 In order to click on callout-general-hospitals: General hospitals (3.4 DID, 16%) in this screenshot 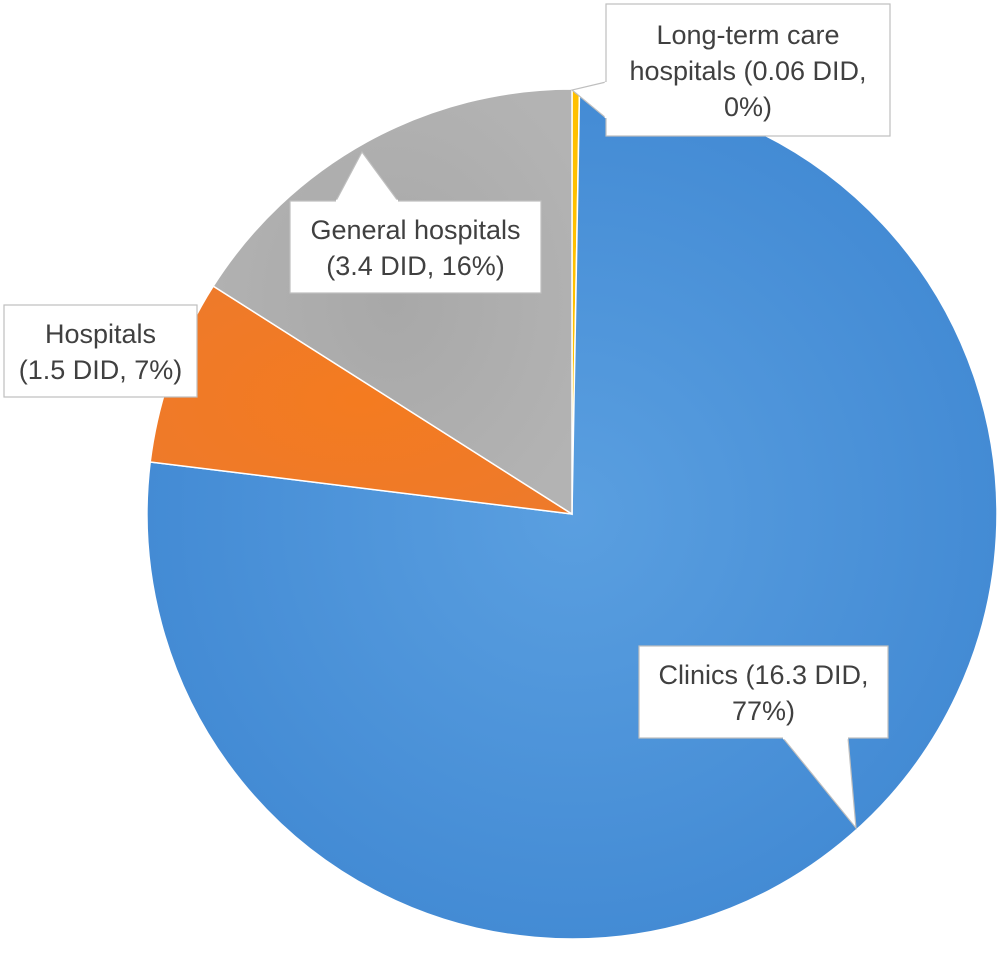, I will do `click(415, 222)`.